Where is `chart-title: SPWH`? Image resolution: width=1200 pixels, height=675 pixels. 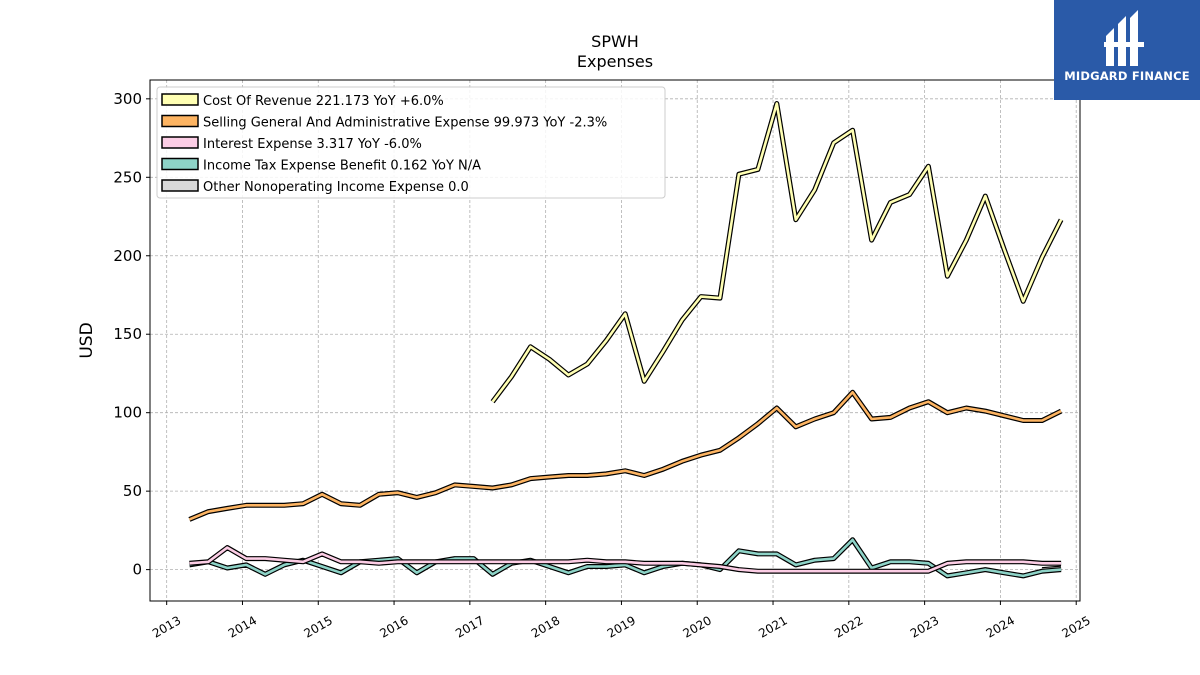 chart-title: SPWH is located at coordinates (615, 41).